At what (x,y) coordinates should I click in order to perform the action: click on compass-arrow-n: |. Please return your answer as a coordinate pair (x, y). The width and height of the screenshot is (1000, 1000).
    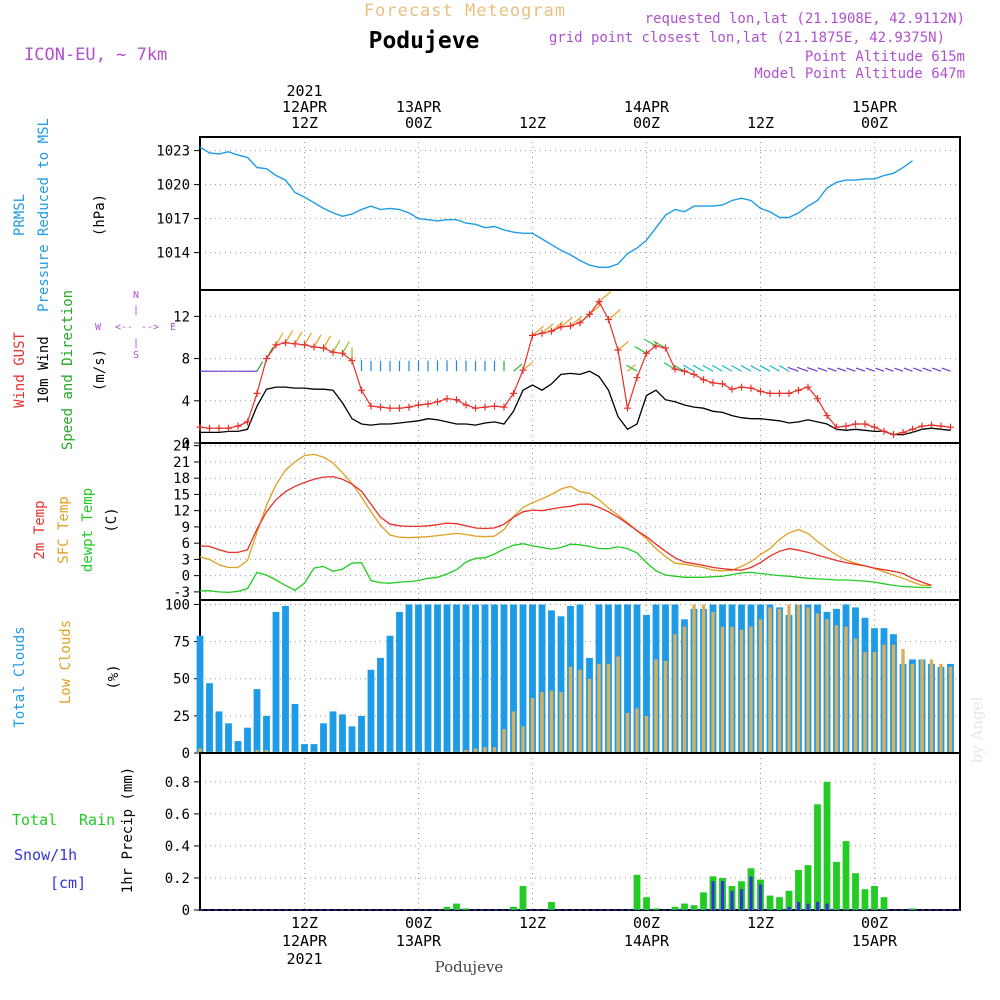
    Looking at the image, I should click on (136, 310).